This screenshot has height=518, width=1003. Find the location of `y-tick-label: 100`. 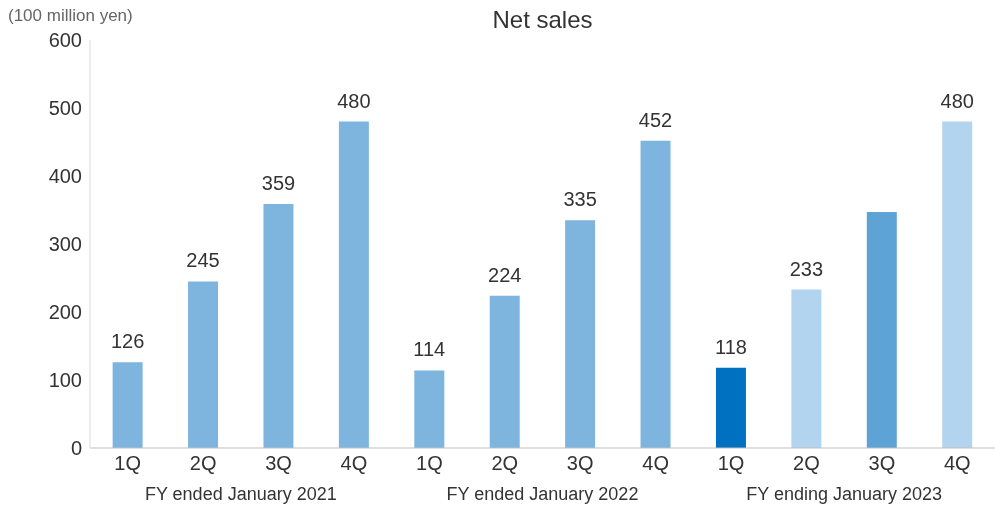

y-tick-label: 100 is located at coordinates (65, 380).